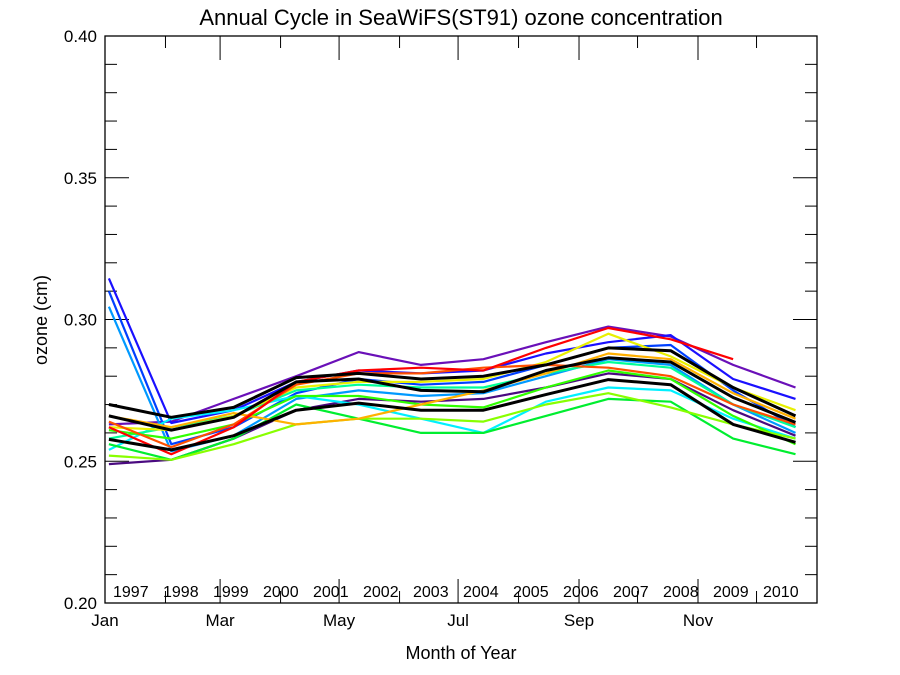 The width and height of the screenshot is (900, 675). I want to click on x-tick-label: Mar, so click(220, 620).